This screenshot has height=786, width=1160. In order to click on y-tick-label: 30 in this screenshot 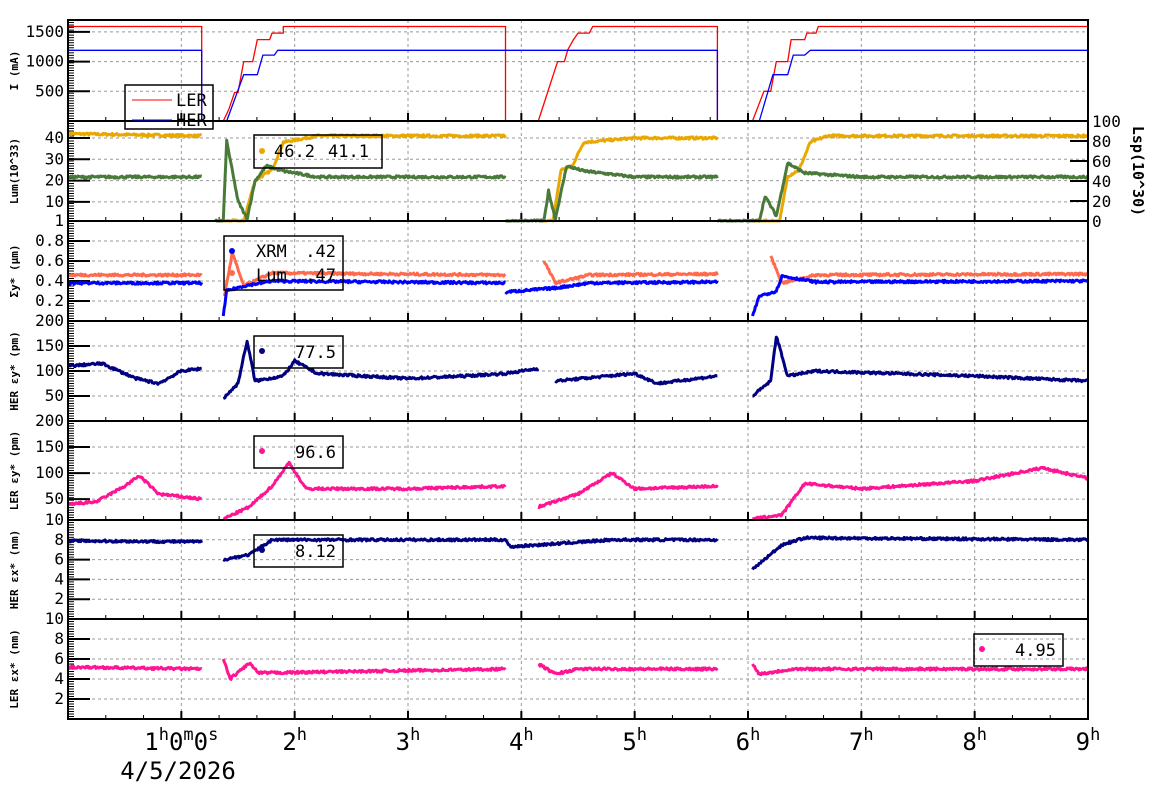, I will do `click(54, 158)`.